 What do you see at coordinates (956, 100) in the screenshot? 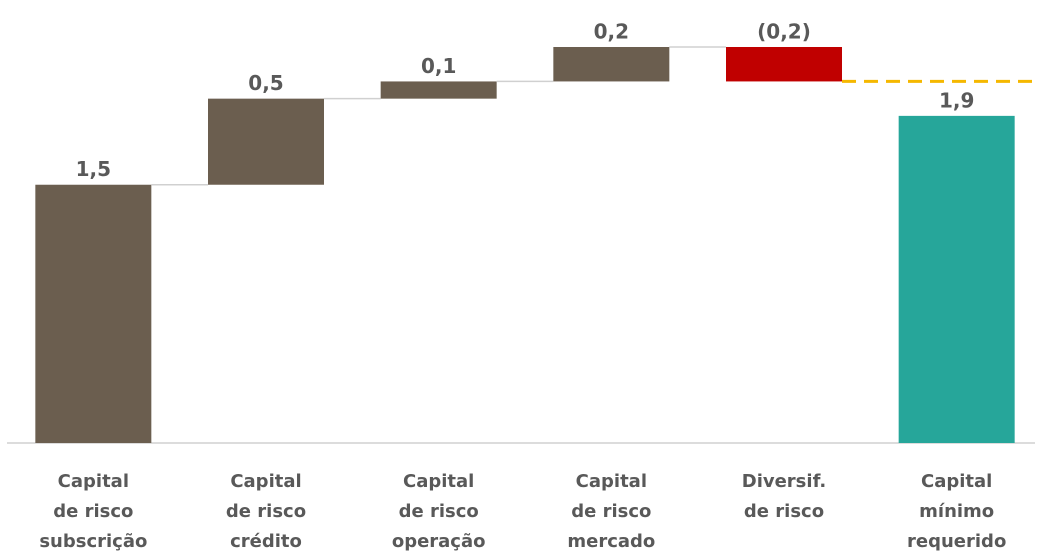
I see `value-label: 1,9` at bounding box center [956, 100].